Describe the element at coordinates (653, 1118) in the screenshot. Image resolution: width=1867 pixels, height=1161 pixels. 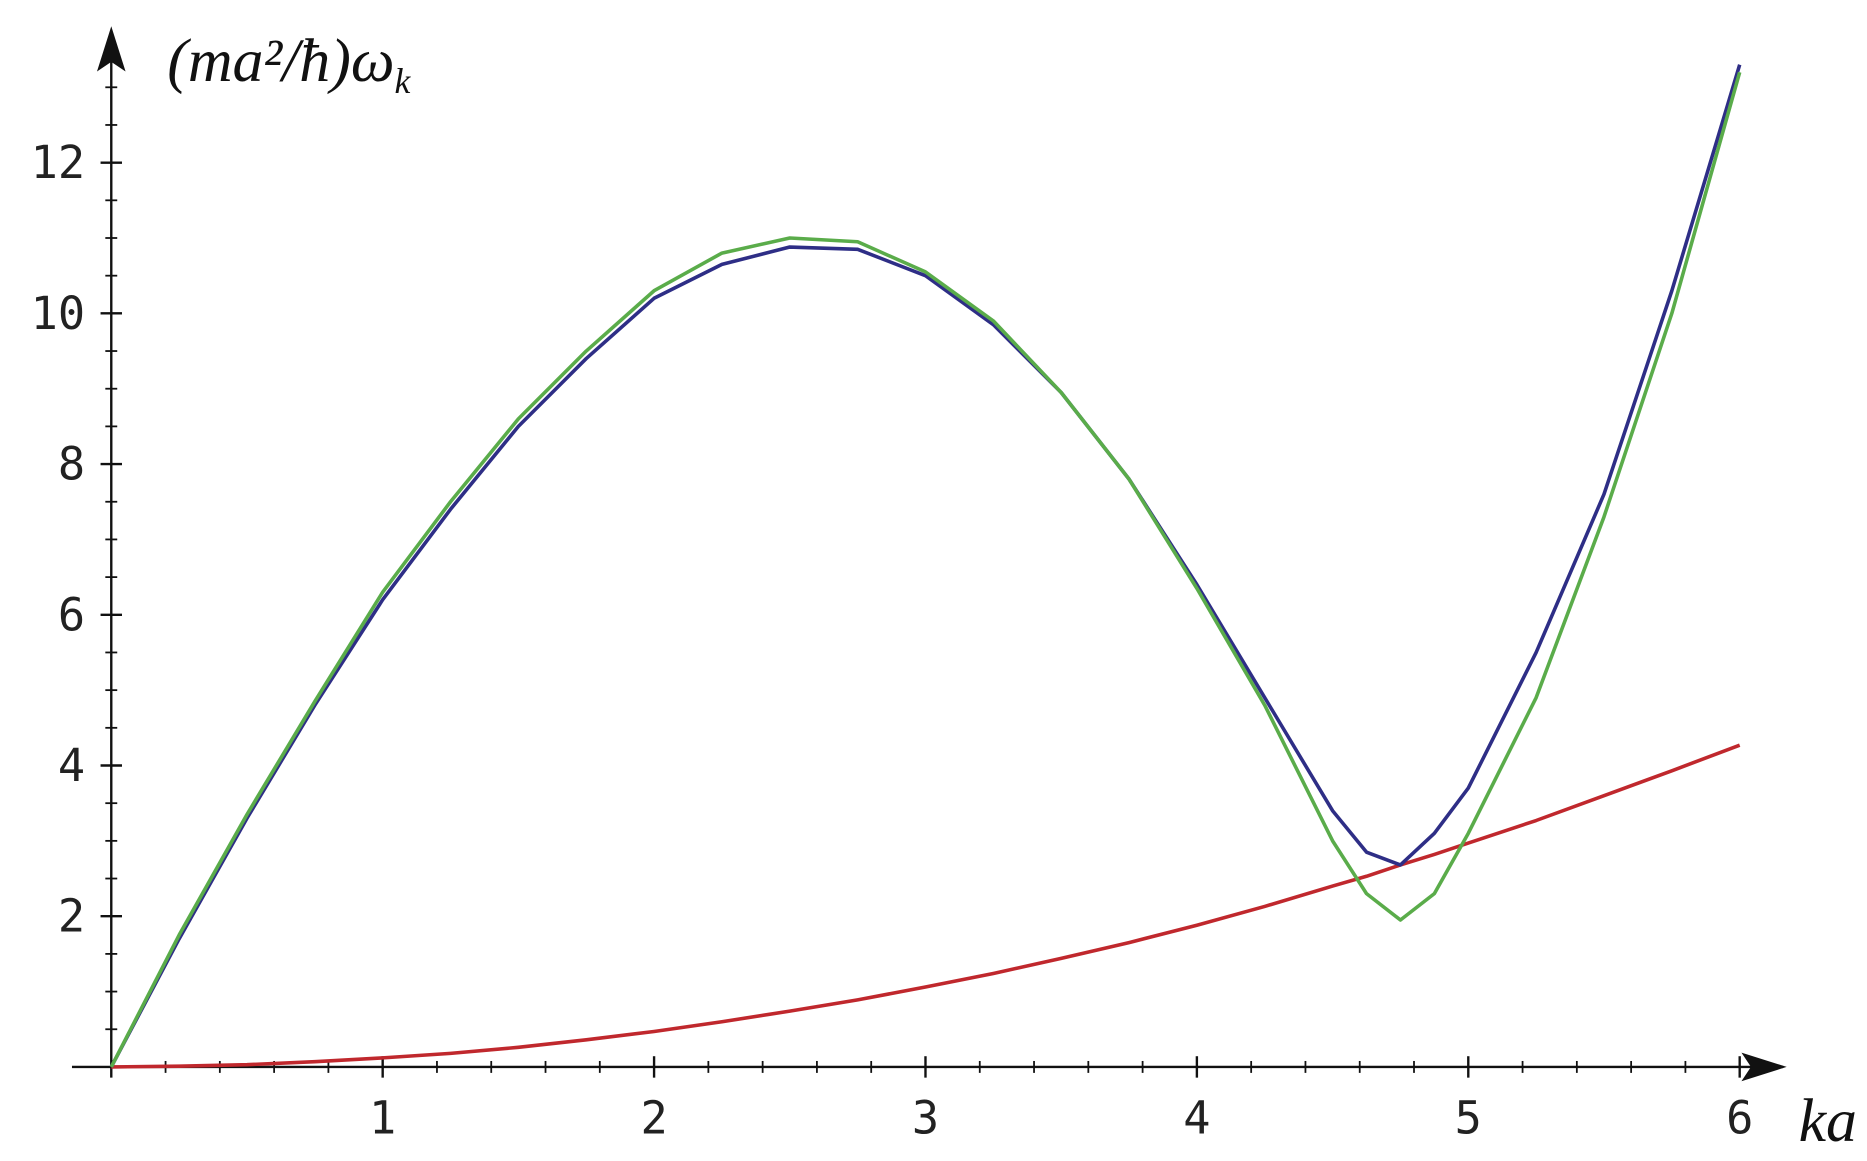
I see `x-tick-label: 2` at that location.